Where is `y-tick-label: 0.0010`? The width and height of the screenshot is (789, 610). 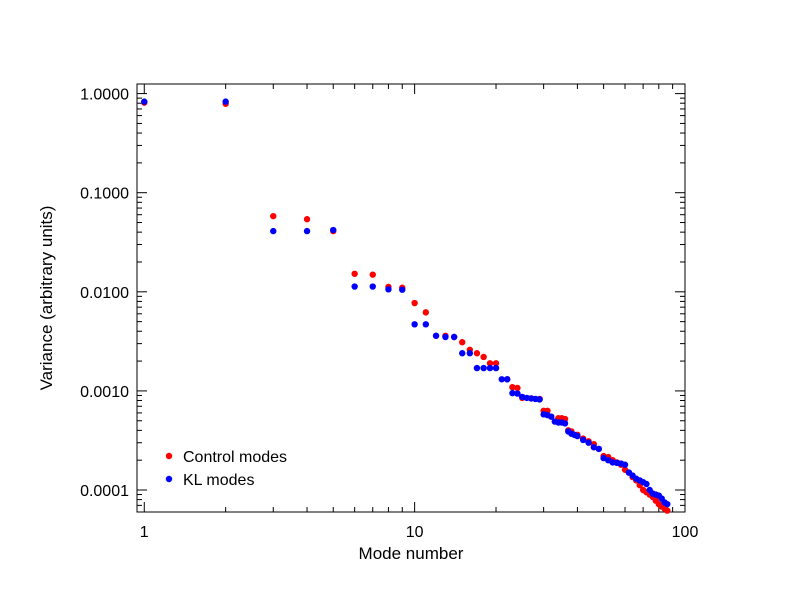
y-tick-label: 0.0010 is located at coordinates (104, 392).